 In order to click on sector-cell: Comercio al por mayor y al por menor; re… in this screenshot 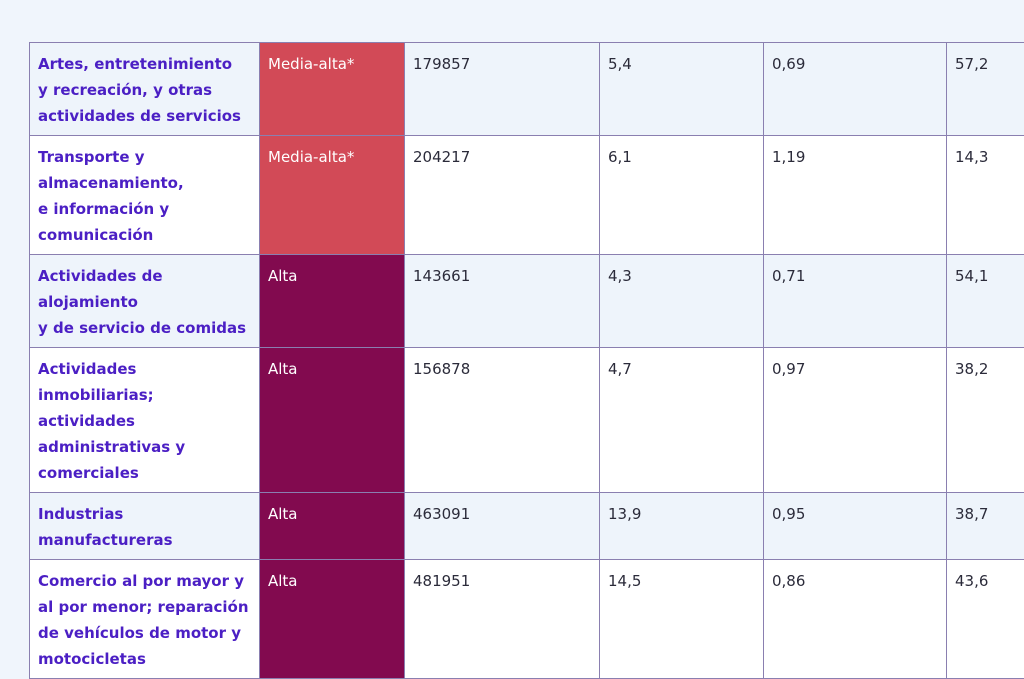, I will do `click(145, 619)`.